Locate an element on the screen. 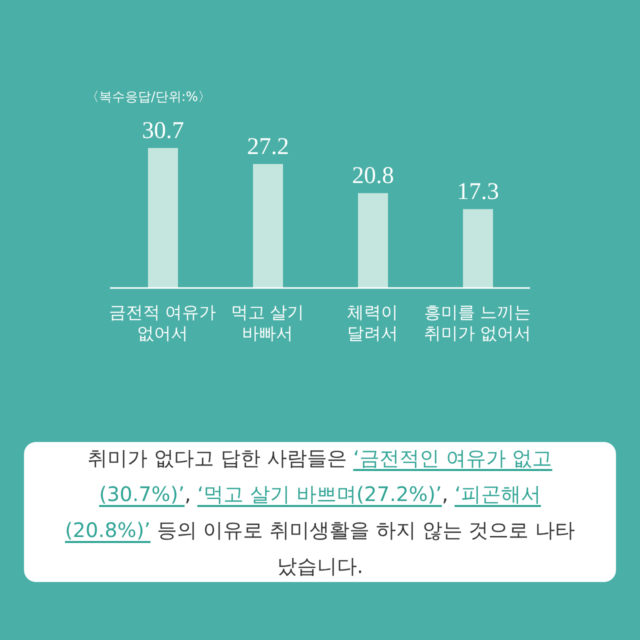 The width and height of the screenshot is (640, 640). data-label: 30.7 is located at coordinates (163, 131).